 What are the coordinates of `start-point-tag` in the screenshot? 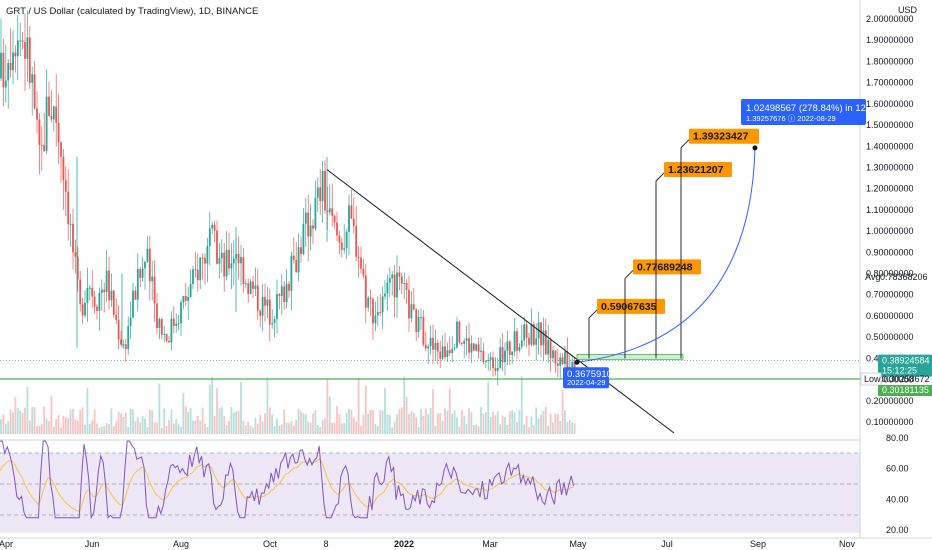 It's located at (586, 378).